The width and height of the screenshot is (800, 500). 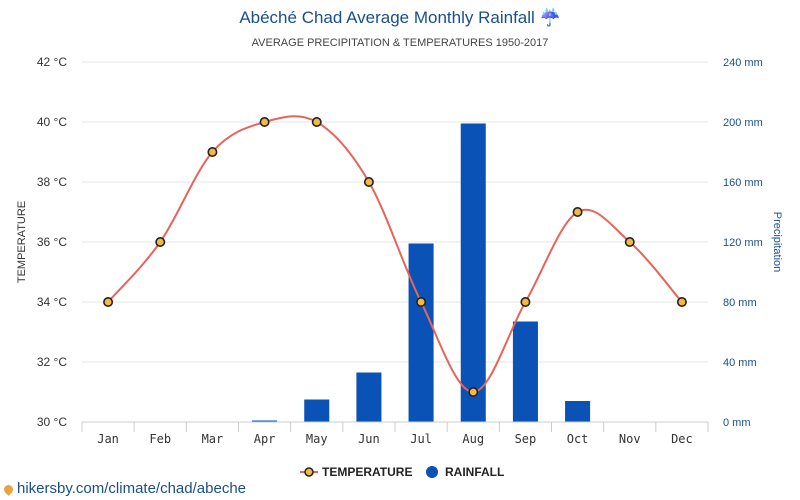 I want to click on y-left-tick-label: 32 °C, so click(x=52, y=362).